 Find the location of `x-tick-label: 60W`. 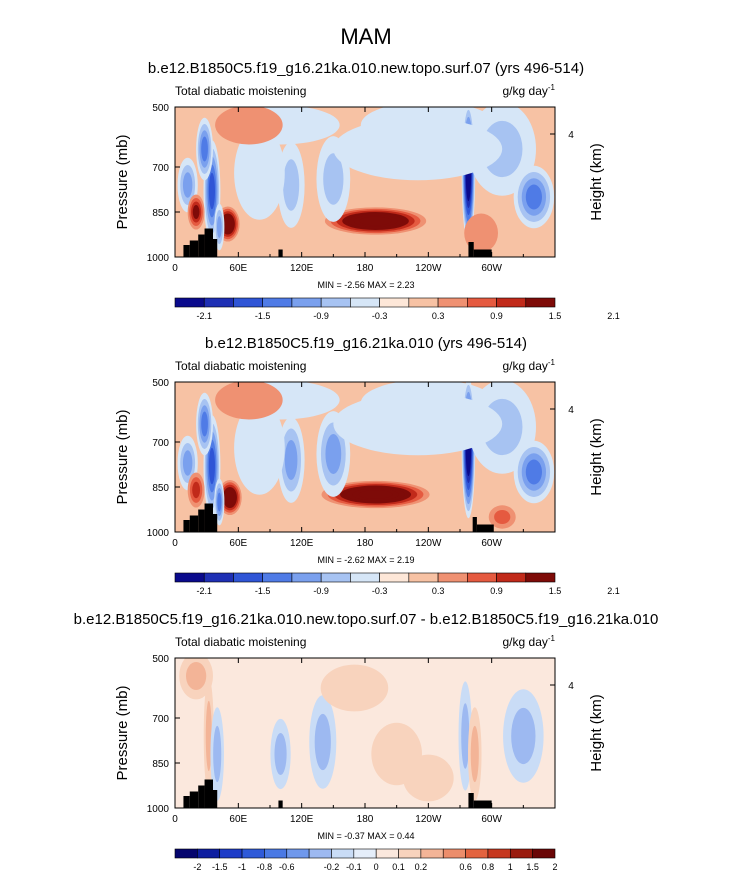

x-tick-label: 60W is located at coordinates (491, 268).